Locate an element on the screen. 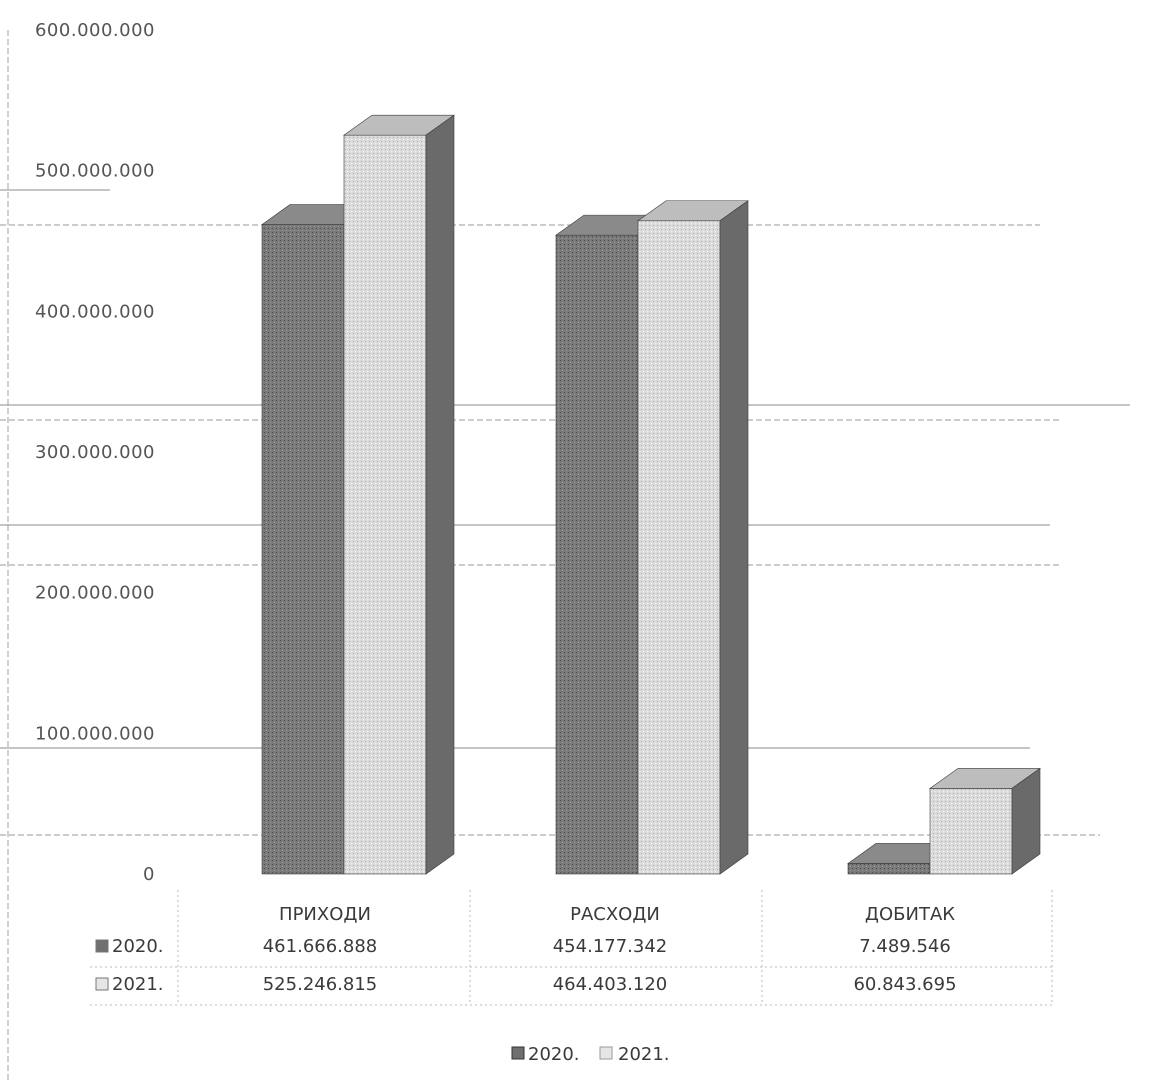 This screenshot has height=1090, width=1162. table-row-key: 2020. is located at coordinates (138, 946).